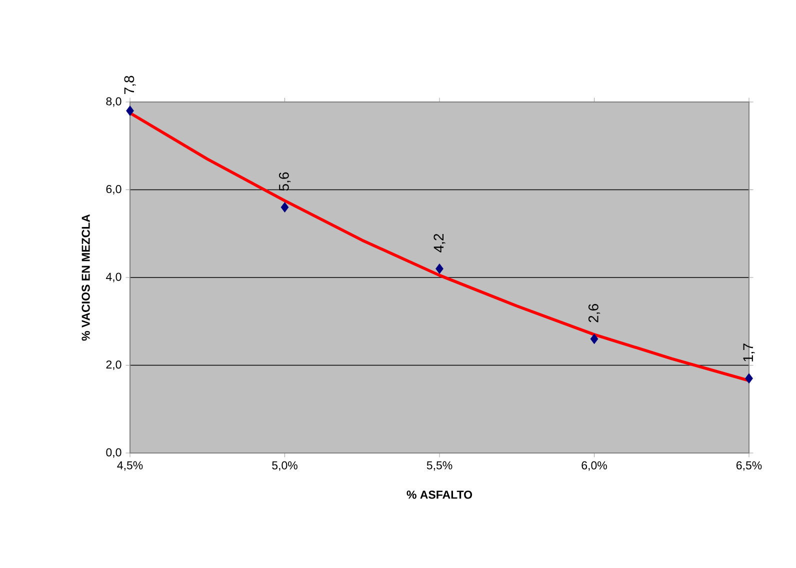 This screenshot has width=796, height=568. Describe the element at coordinates (114, 453) in the screenshot. I see `y-tick-label: 0,0` at that location.